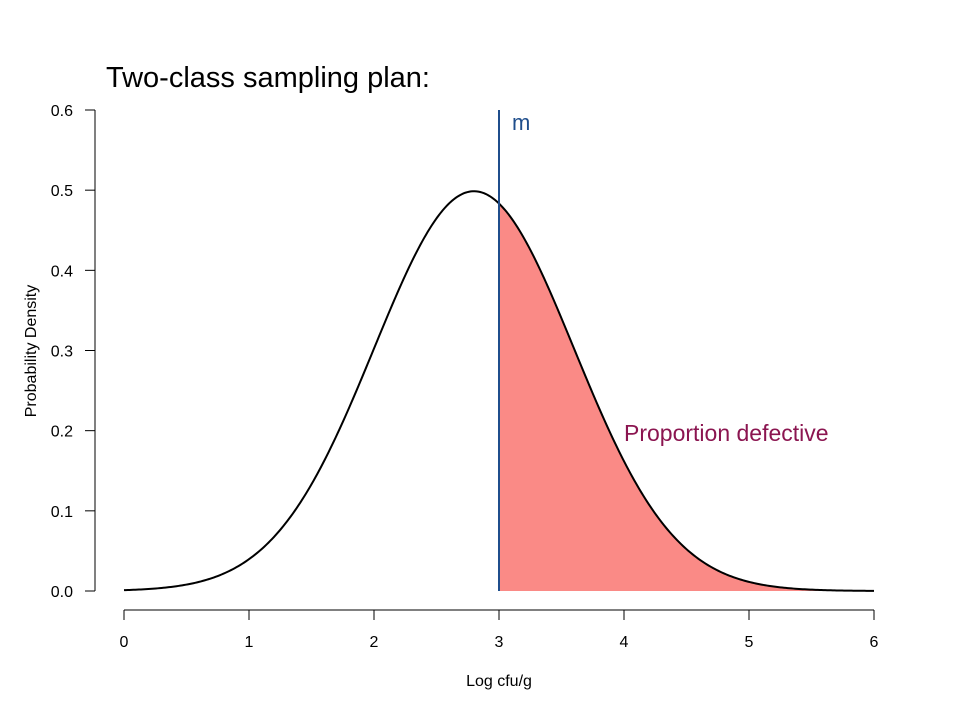  Describe the element at coordinates (268, 78) in the screenshot. I see `chart-title: Two-class sampling plan:` at that location.